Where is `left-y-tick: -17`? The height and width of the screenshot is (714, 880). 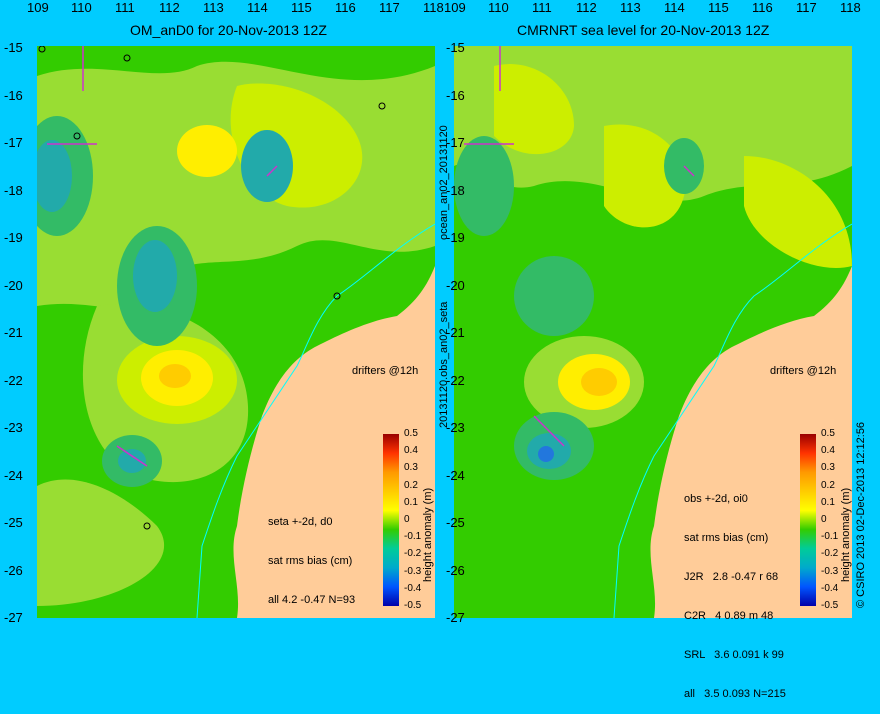 left-y-tick: -17 is located at coordinates (13, 142).